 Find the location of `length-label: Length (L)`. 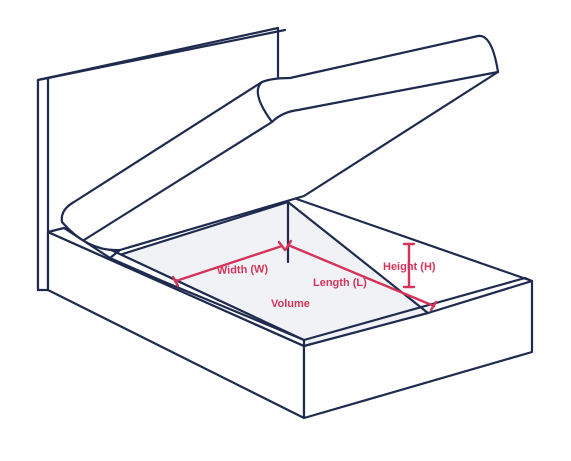

length-label: Length (L) is located at coordinates (340, 283).